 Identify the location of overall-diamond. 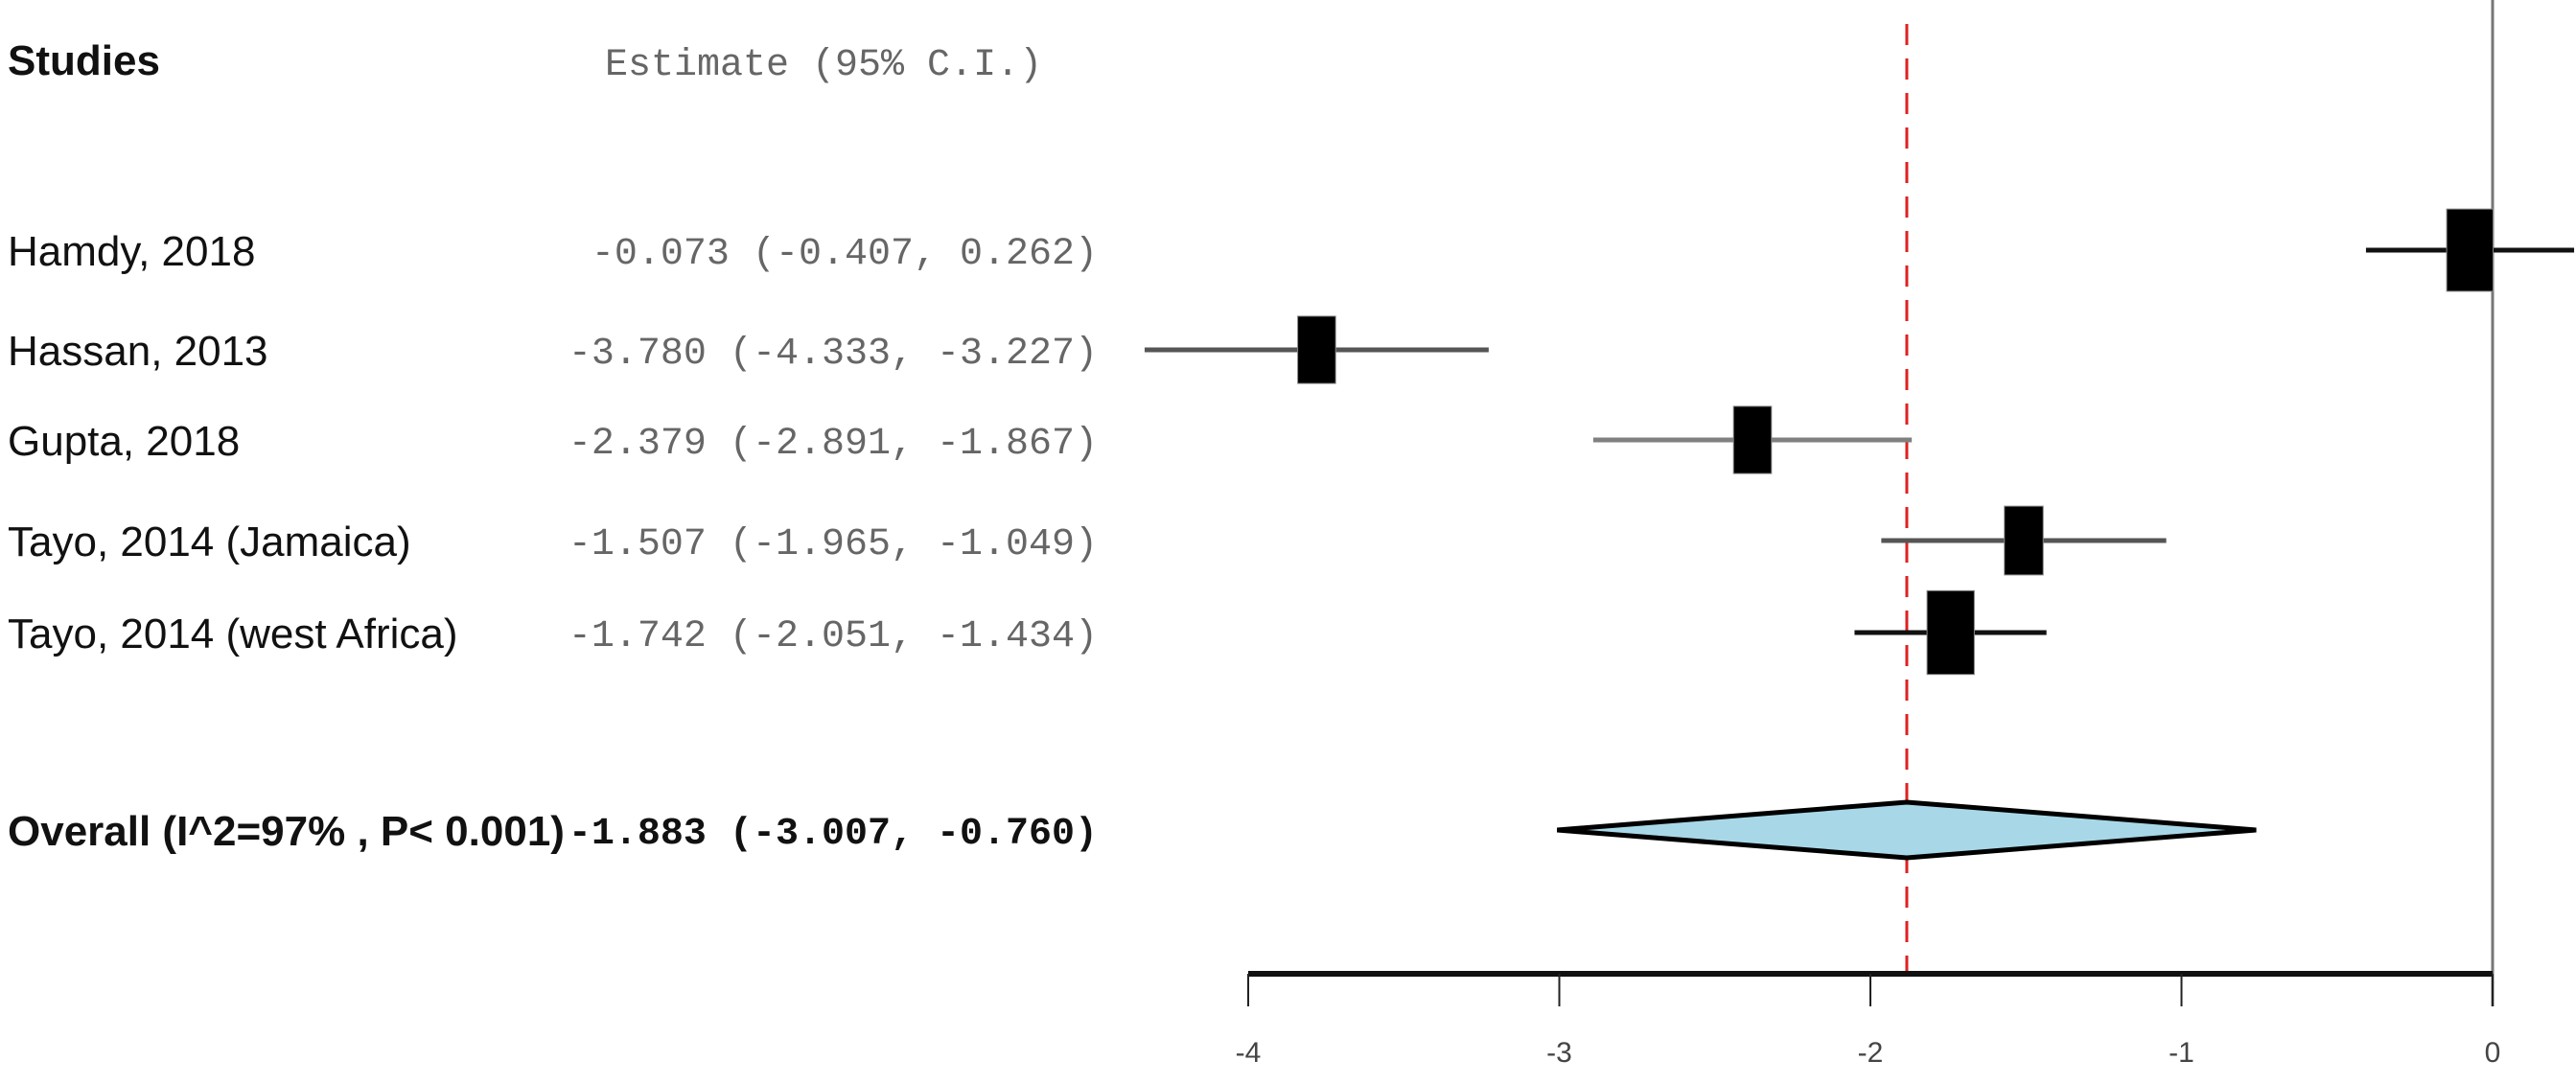
(1907, 830).